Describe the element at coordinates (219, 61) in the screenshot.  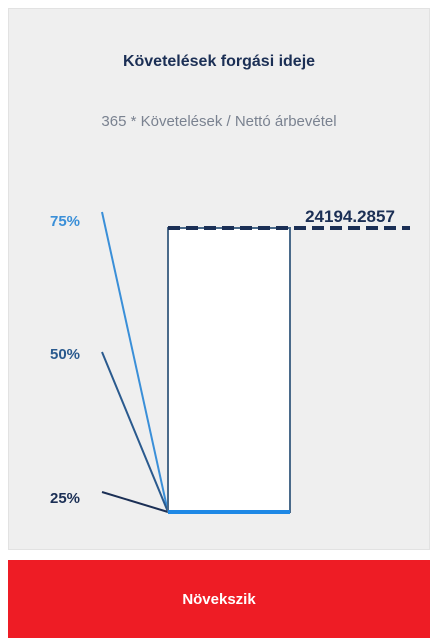
I see `card-title: Követelések forgási ideje` at that location.